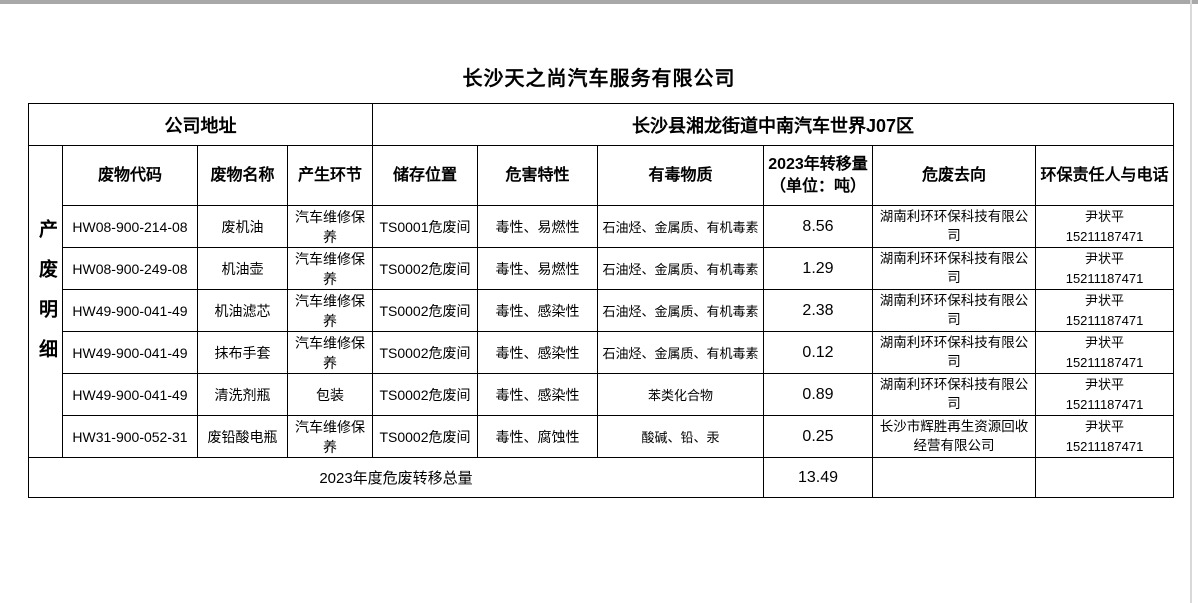 The image size is (1198, 603). I want to click on cell-amount: 0.89, so click(818, 394).